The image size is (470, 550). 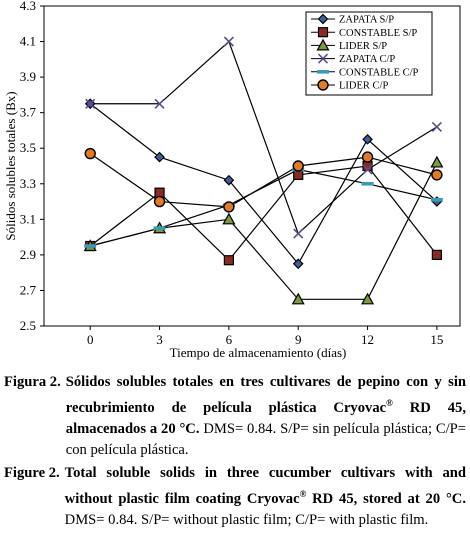 I want to click on caption-label: Figura 2., so click(x=32, y=382).